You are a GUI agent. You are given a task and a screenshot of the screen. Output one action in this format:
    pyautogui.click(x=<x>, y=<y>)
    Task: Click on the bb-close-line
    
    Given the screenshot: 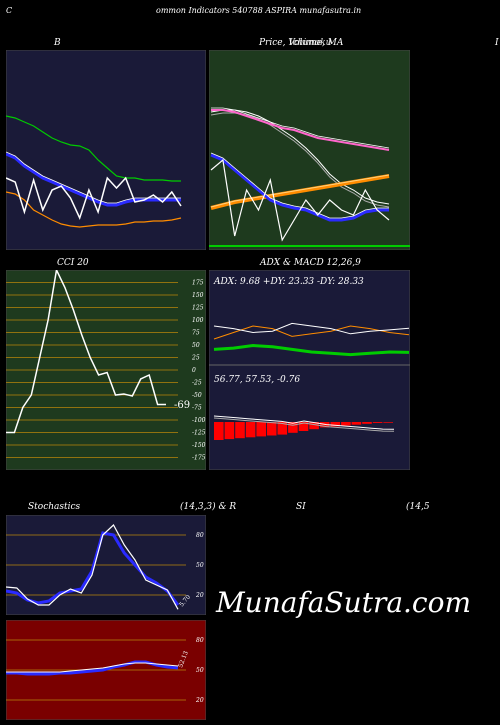 What is the action you would take?
    pyautogui.click(x=94, y=198)
    